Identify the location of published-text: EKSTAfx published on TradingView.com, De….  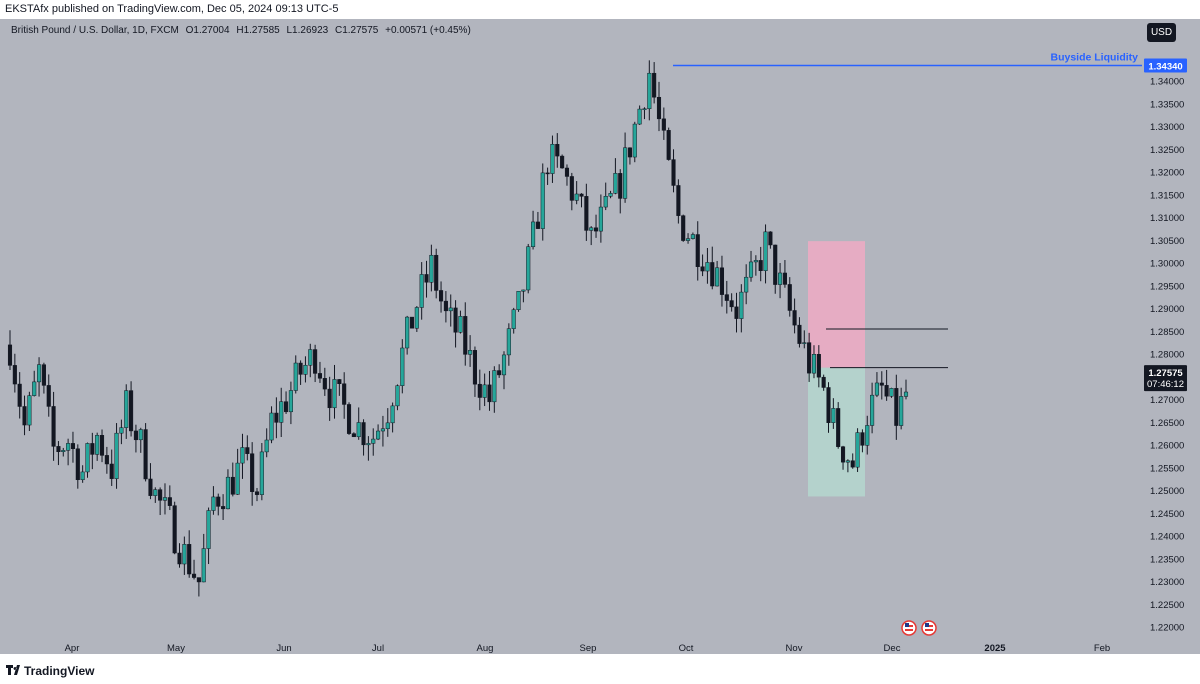
(172, 9).